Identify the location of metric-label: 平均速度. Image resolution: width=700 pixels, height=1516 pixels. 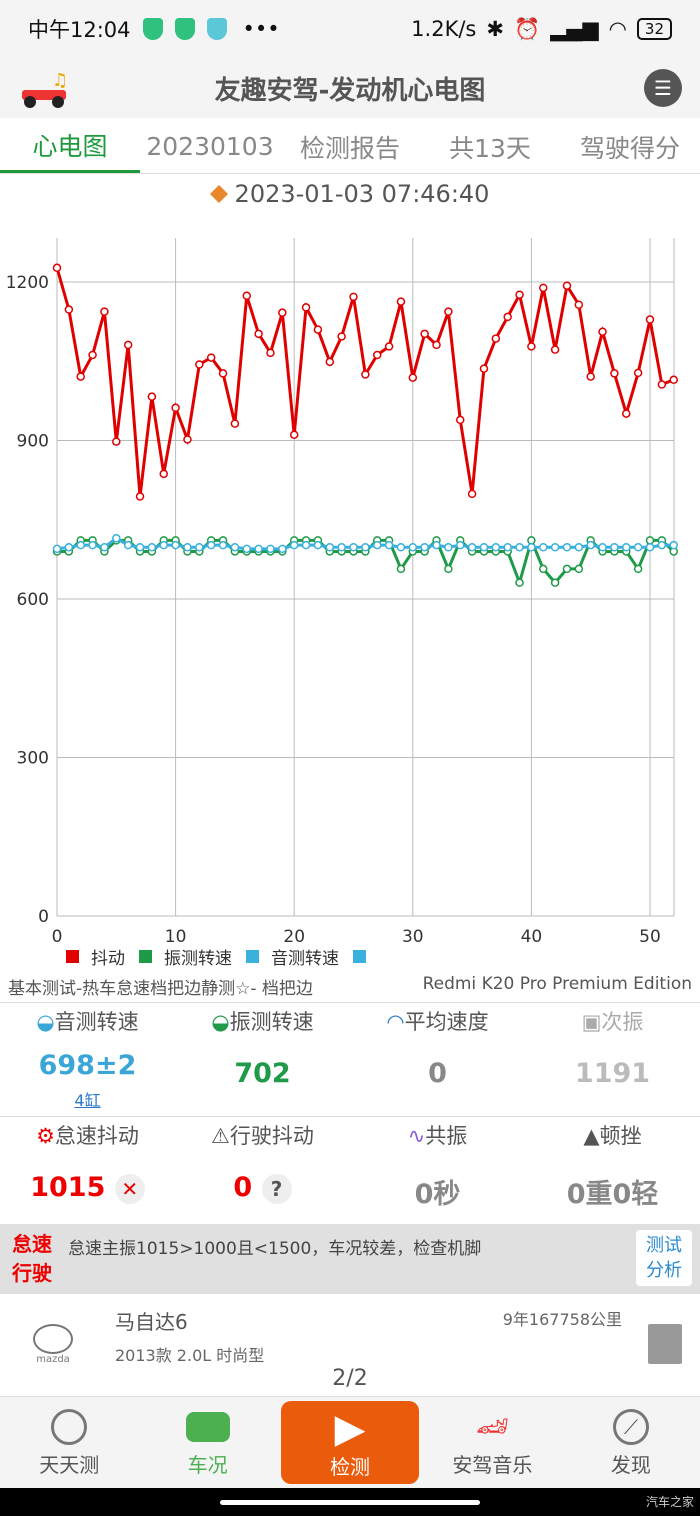
(446, 1022).